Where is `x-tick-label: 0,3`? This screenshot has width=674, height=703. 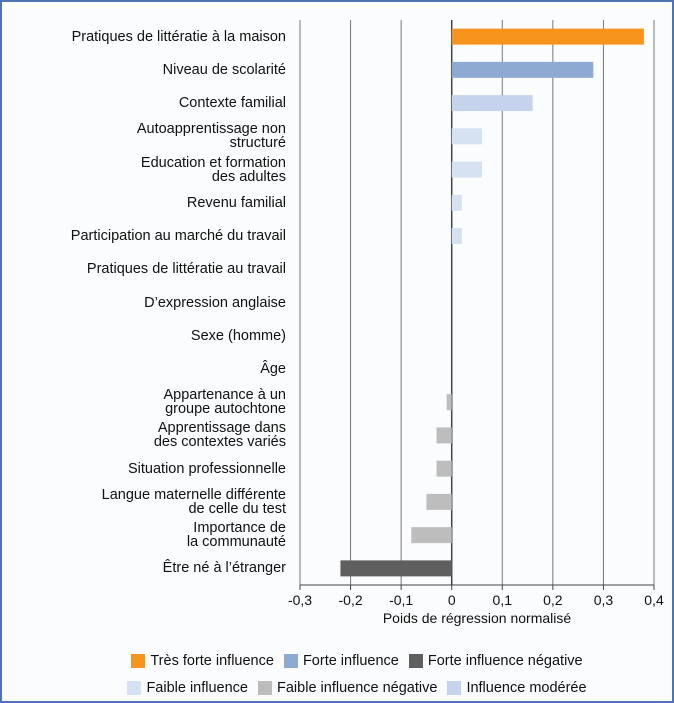
x-tick-label: 0,3 is located at coordinates (604, 600).